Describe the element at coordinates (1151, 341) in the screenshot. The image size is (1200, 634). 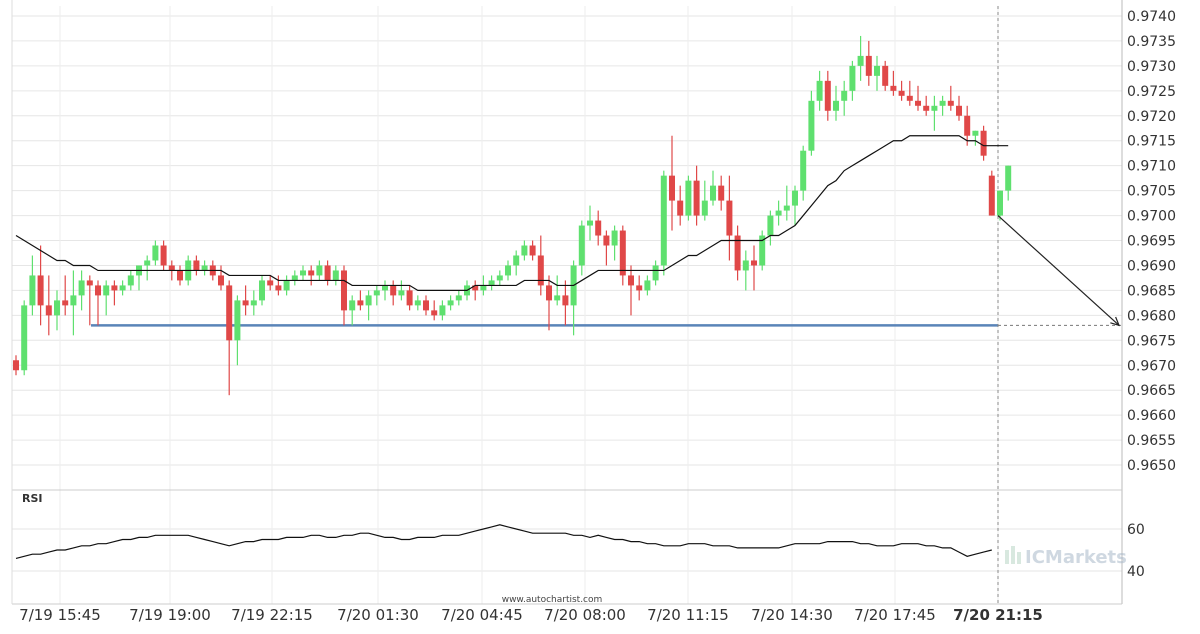
I see `y-tick-label: 0.9675` at that location.